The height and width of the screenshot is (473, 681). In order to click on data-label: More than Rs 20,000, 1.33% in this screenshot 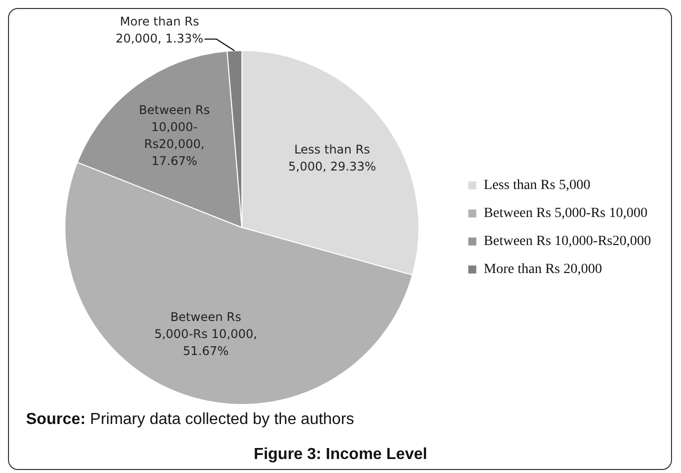, I will do `click(160, 30)`.